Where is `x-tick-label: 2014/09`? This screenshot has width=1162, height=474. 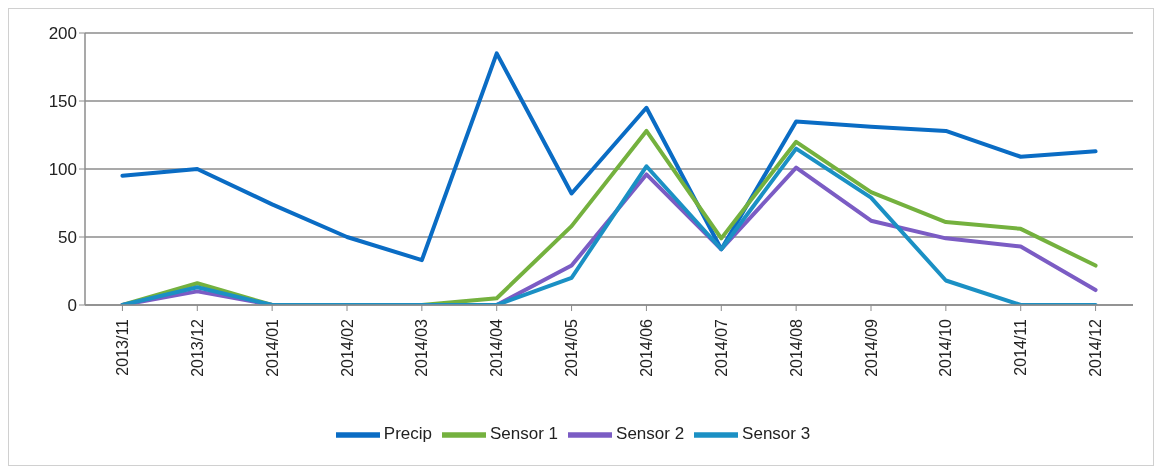
x-tick-label: 2014/09 is located at coordinates (871, 347).